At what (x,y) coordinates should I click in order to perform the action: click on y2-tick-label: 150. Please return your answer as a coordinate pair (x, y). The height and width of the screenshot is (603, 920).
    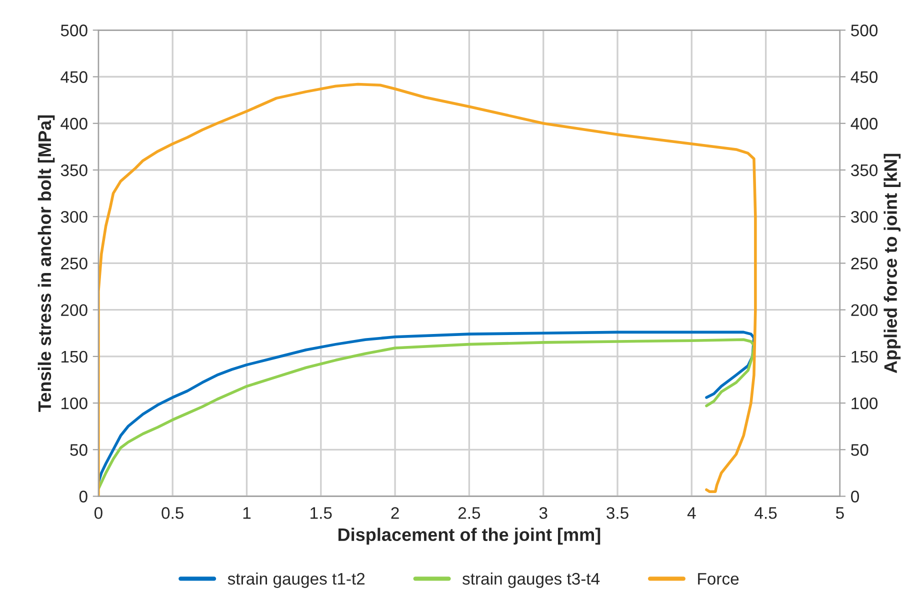
    Looking at the image, I should click on (865, 356).